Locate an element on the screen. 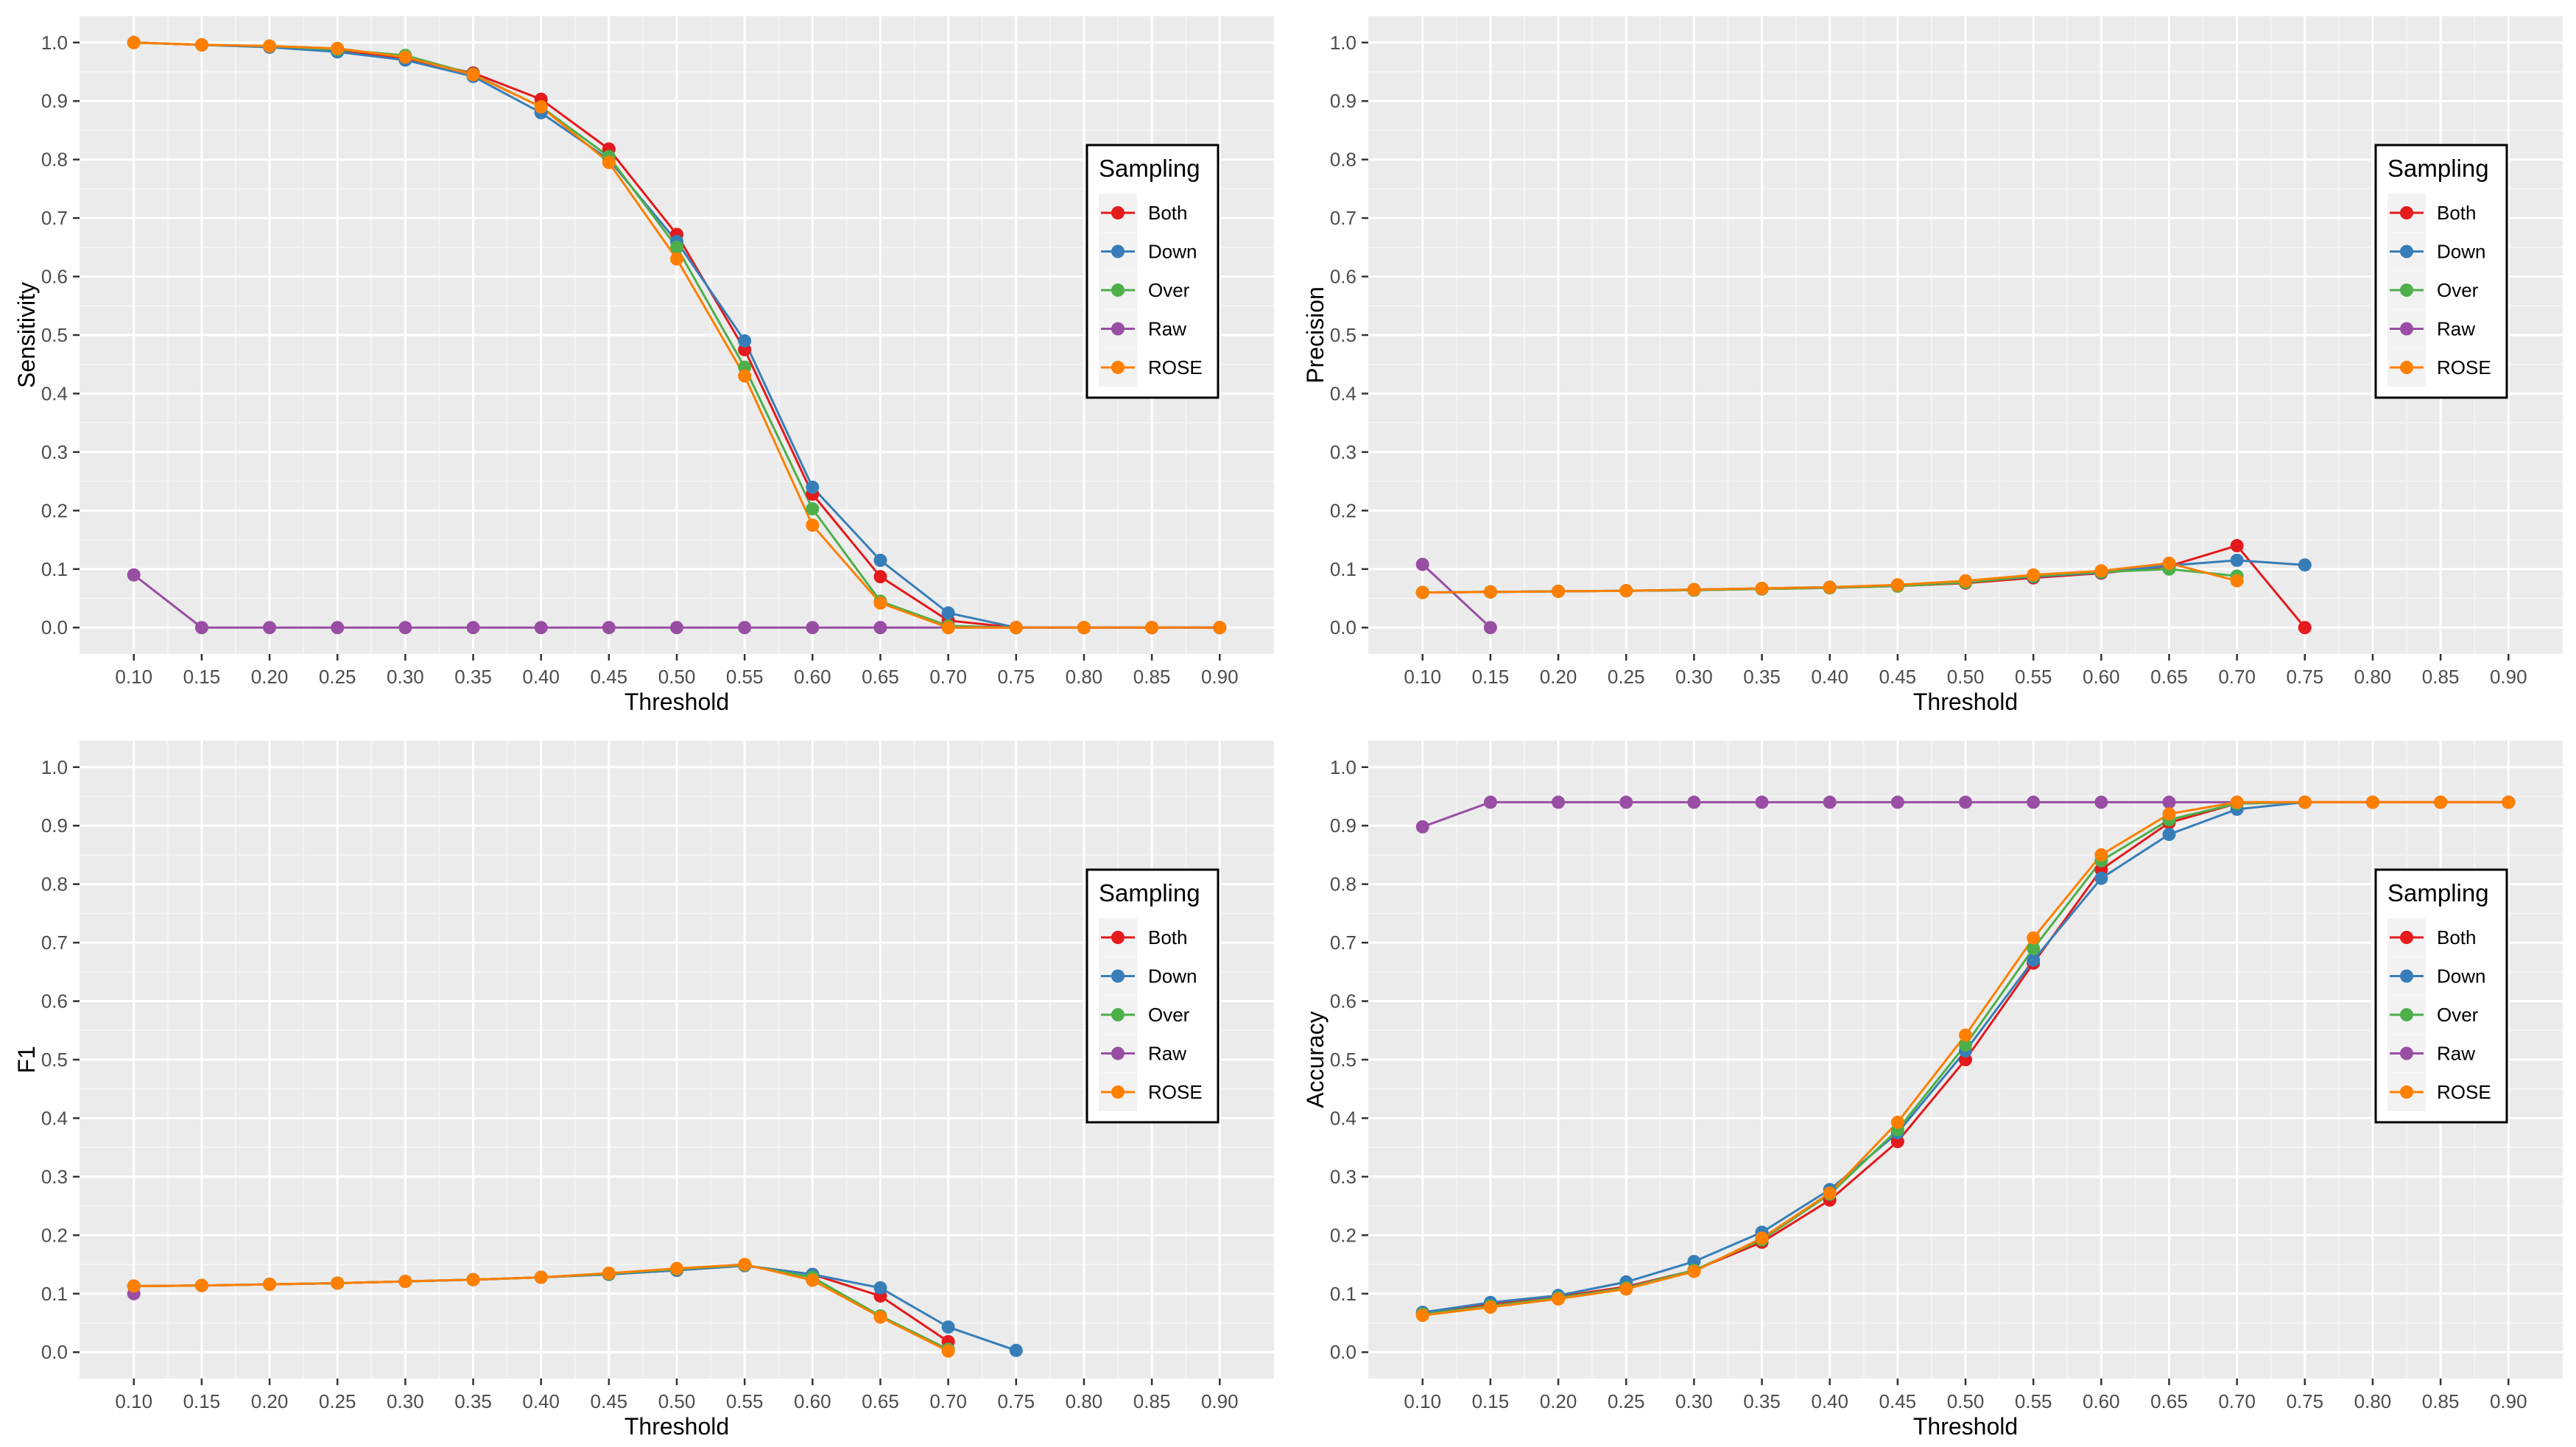 This screenshot has width=2576, height=1447. x-tick-label: 0.10 is located at coordinates (1422, 677).